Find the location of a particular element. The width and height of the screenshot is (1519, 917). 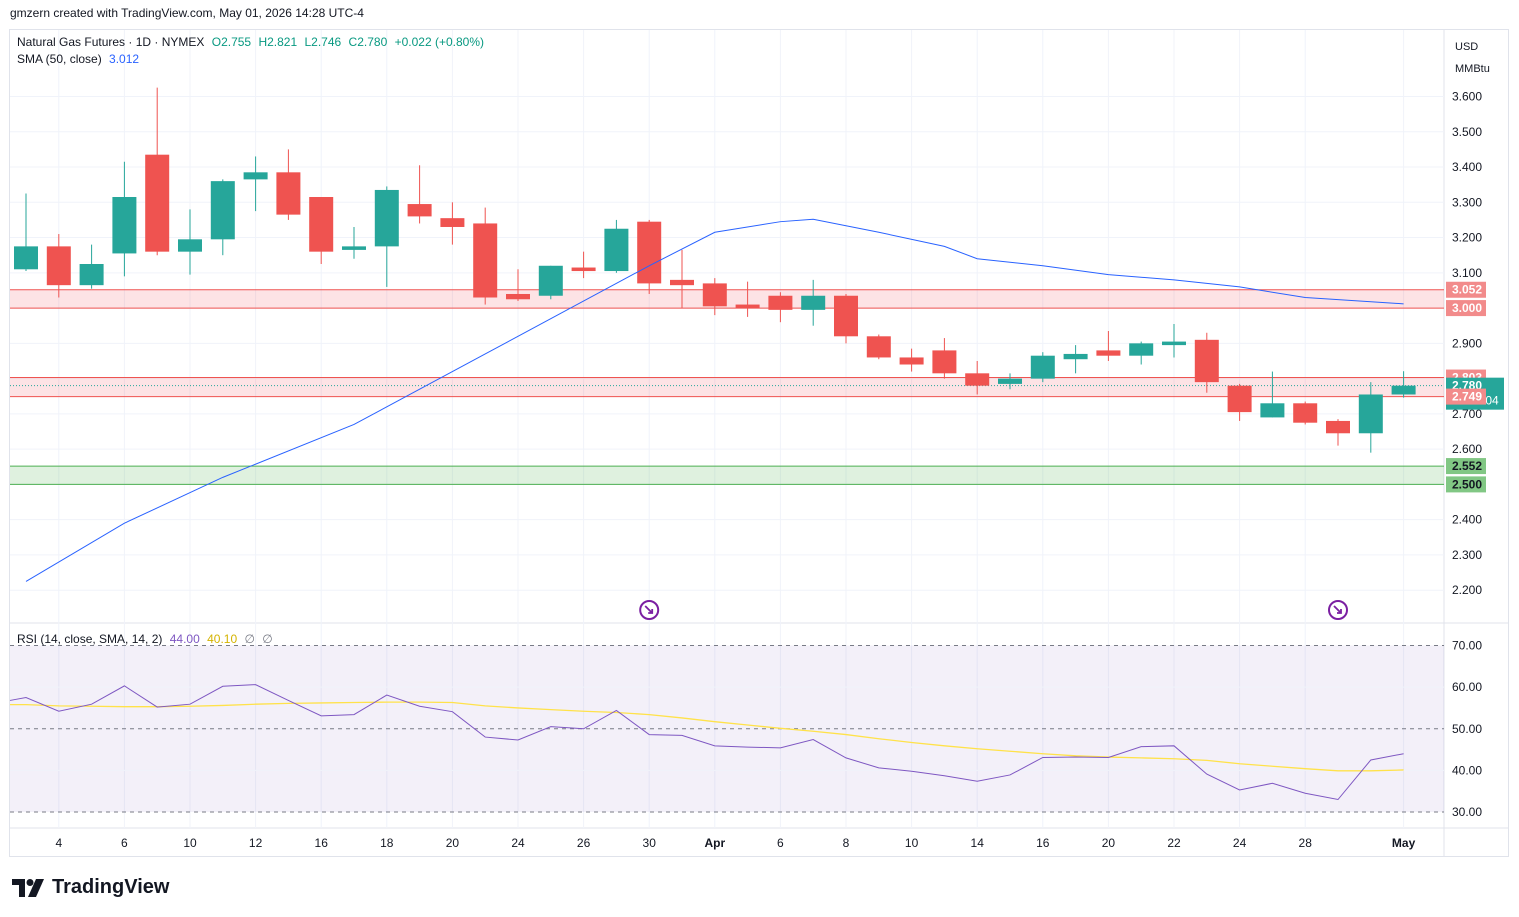

event-marker-icon is located at coordinates (649, 610).